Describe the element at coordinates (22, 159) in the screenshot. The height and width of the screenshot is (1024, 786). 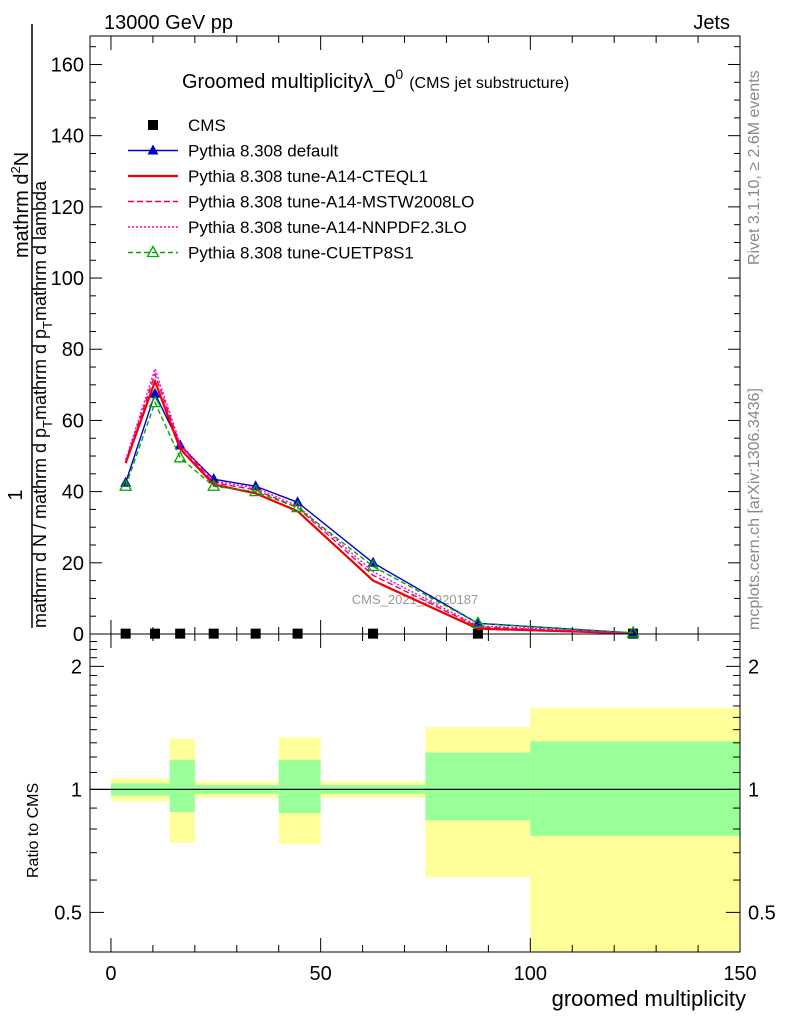
I see `ylabel-num-end: N` at that location.